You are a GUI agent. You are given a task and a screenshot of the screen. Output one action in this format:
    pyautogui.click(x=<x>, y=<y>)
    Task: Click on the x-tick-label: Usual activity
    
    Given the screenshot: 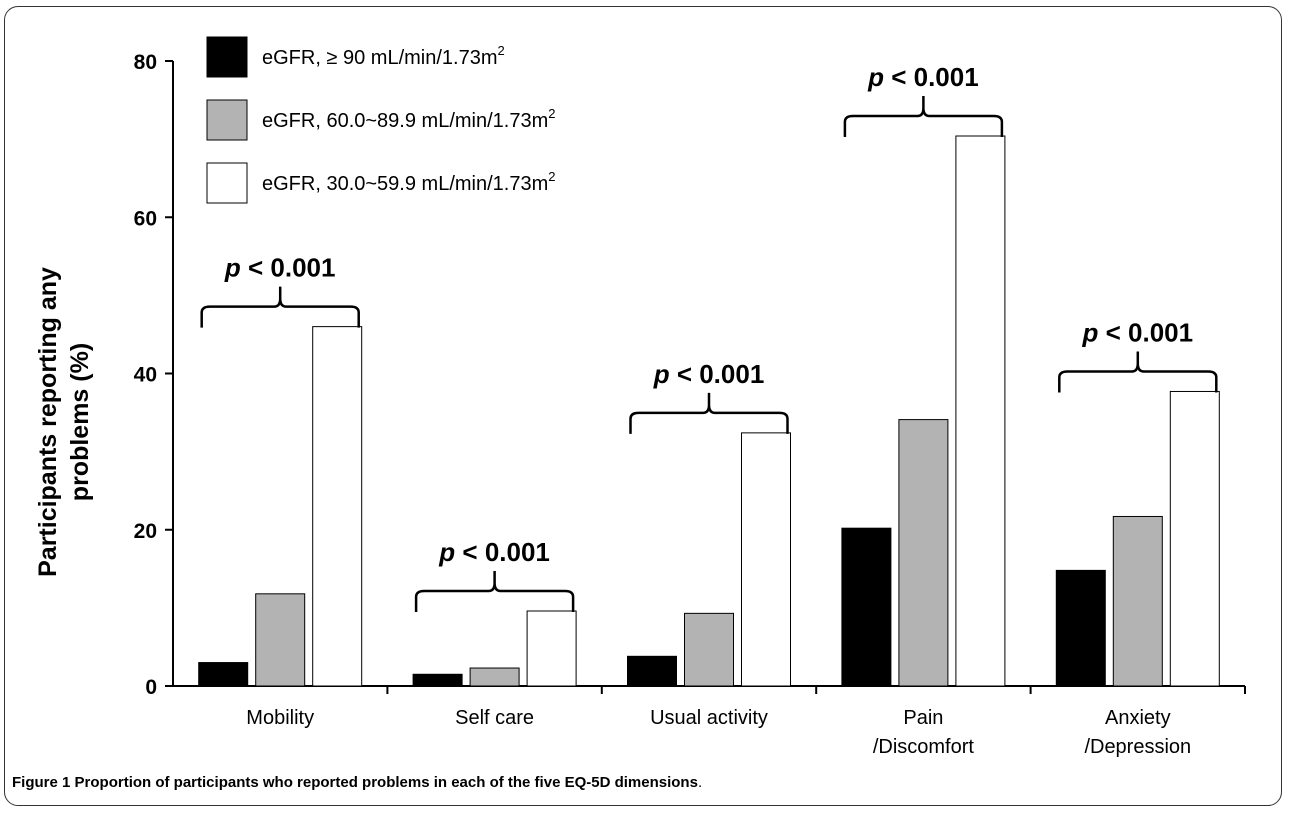 What is the action you would take?
    pyautogui.click(x=709, y=718)
    